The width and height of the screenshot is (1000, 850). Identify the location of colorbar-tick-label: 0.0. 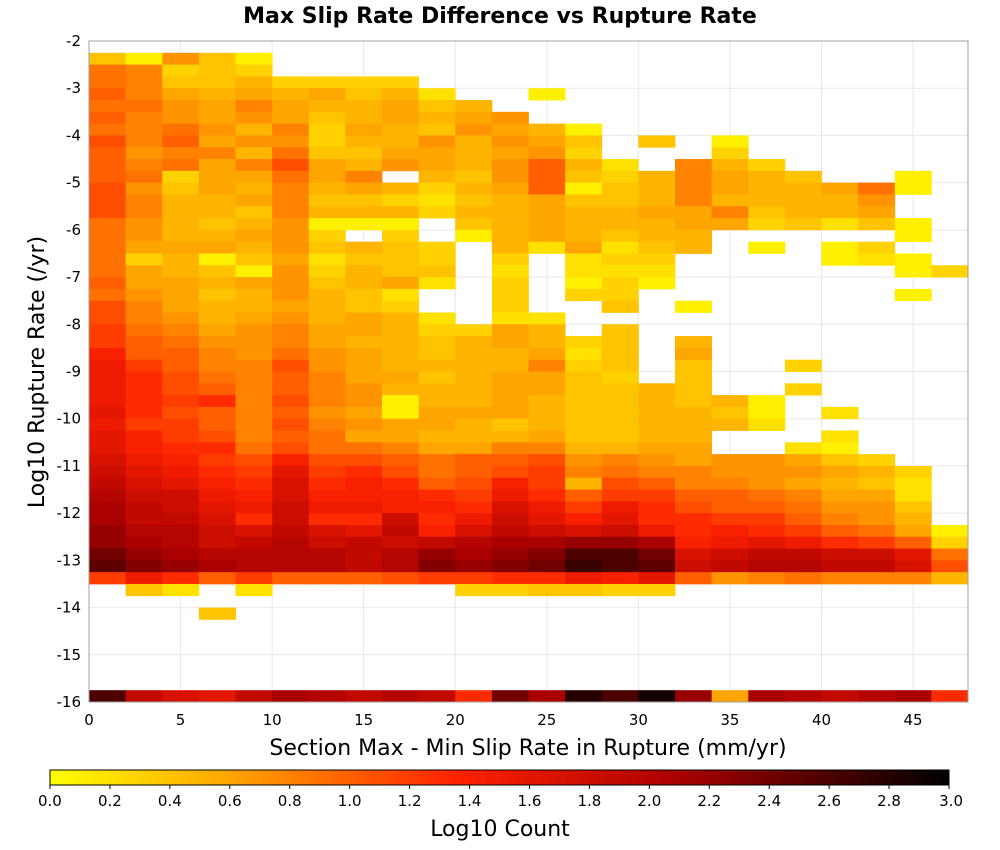
(50, 801).